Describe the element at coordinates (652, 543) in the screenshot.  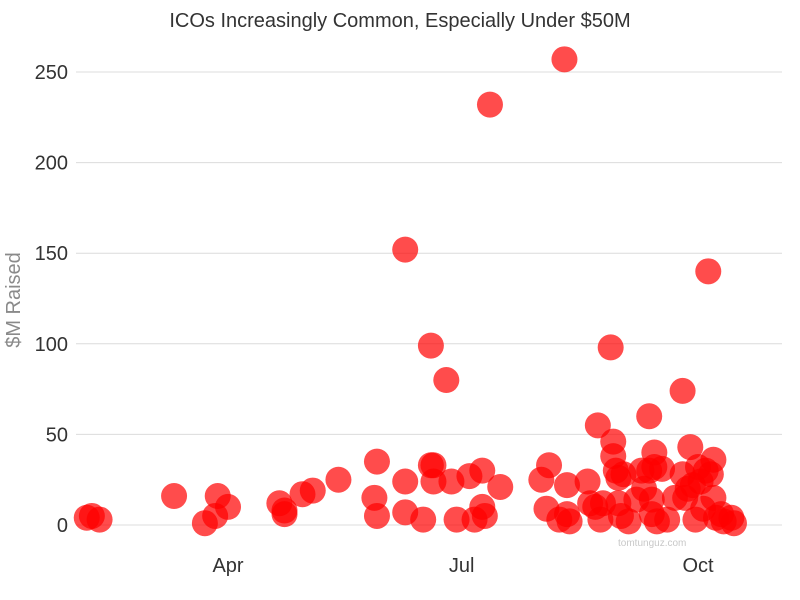
I see `watermark: tomtunguz.com` at that location.